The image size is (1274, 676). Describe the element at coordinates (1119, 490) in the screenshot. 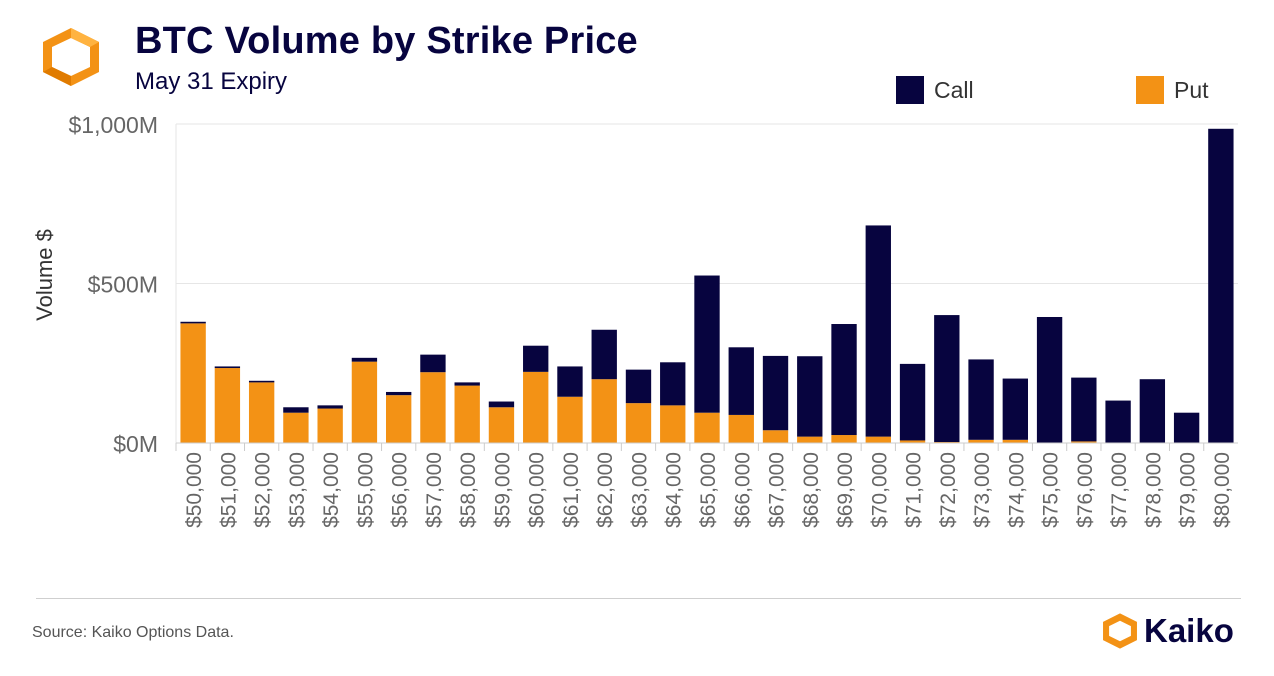

I see `x-tick-label: $77,000` at that location.